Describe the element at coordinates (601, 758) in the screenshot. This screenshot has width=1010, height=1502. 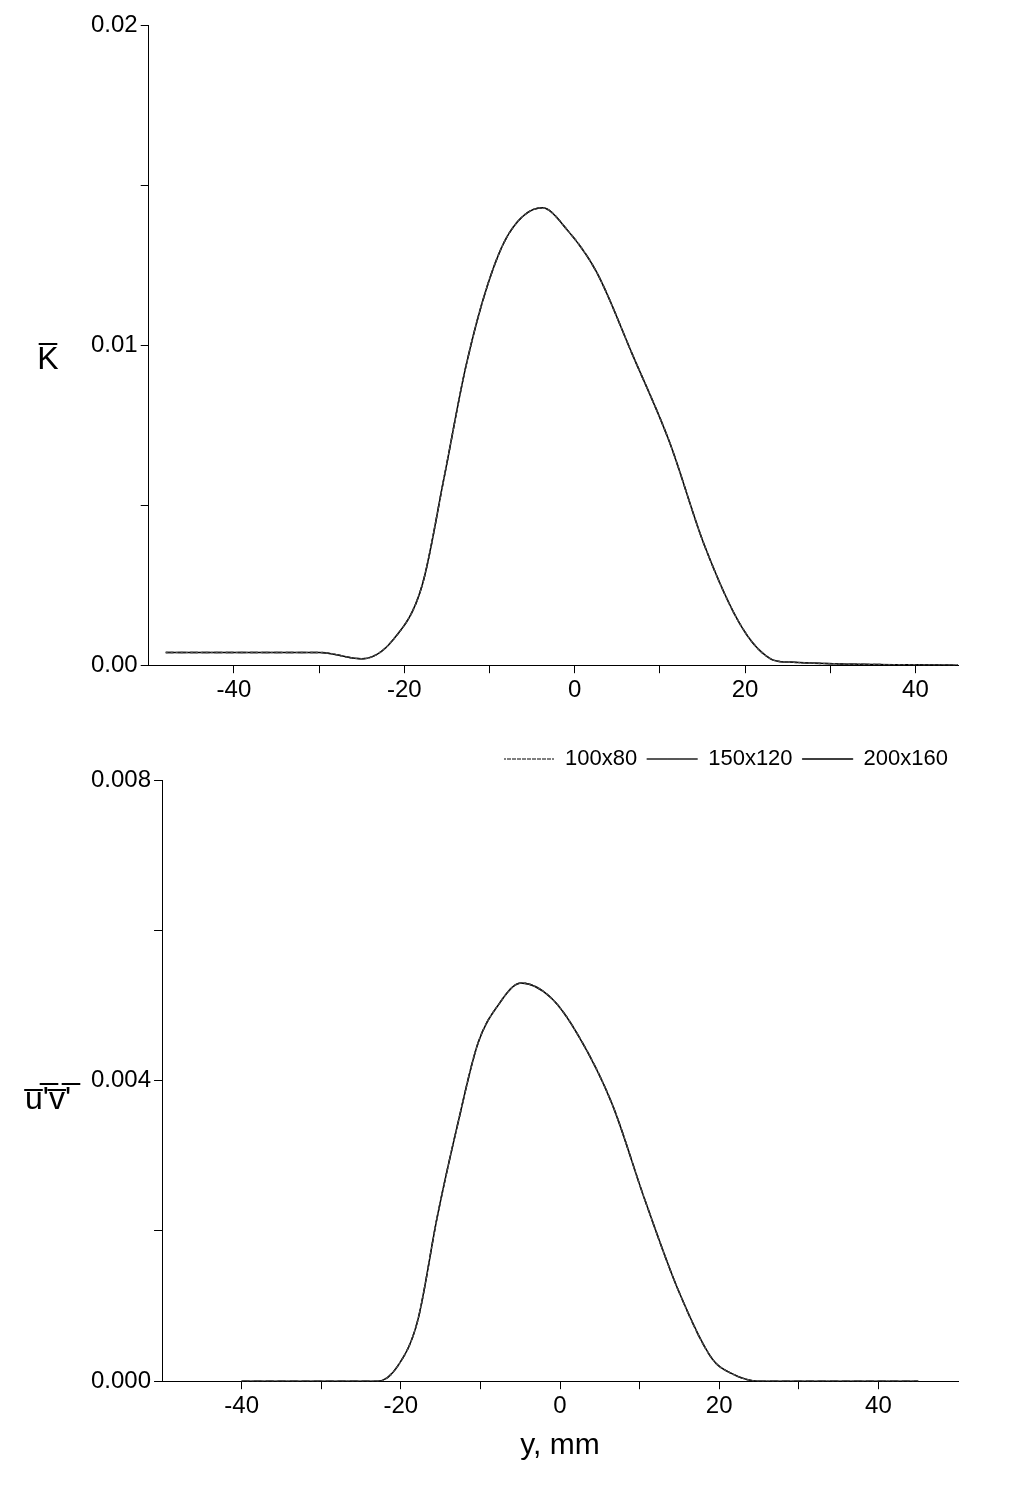
I see `legend-label: 100x80` at that location.